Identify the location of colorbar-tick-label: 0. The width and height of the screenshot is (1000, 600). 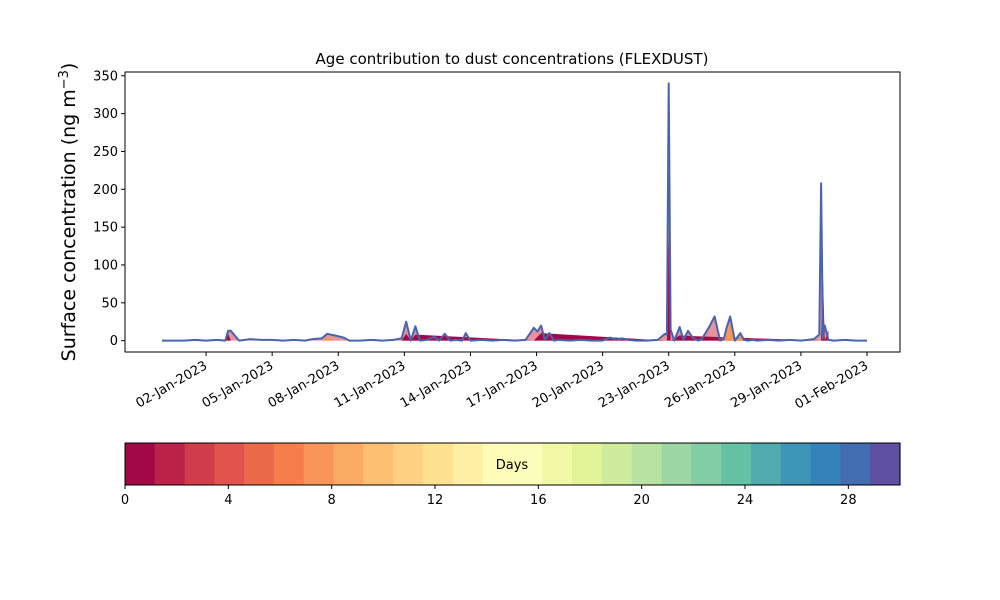
(125, 500).